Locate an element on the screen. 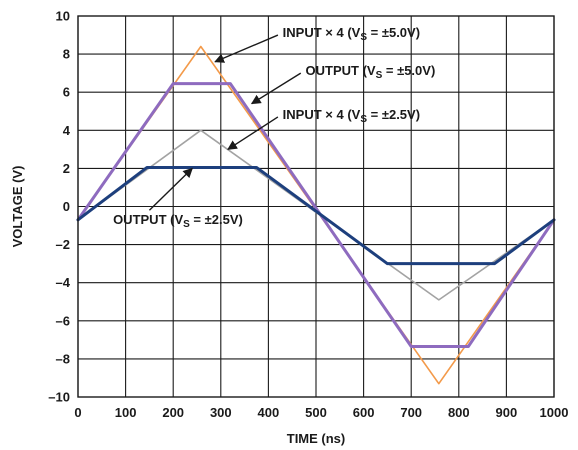 This screenshot has height=450, width=578. y-tick-label: 4 is located at coordinates (67, 130).